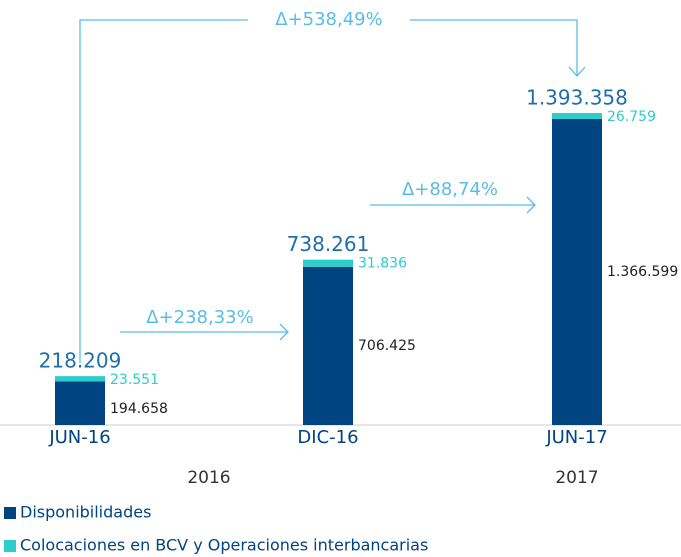 The width and height of the screenshot is (681, 557). What do you see at coordinates (199, 317) in the screenshot?
I see `delta: Δ+238,33%` at bounding box center [199, 317].